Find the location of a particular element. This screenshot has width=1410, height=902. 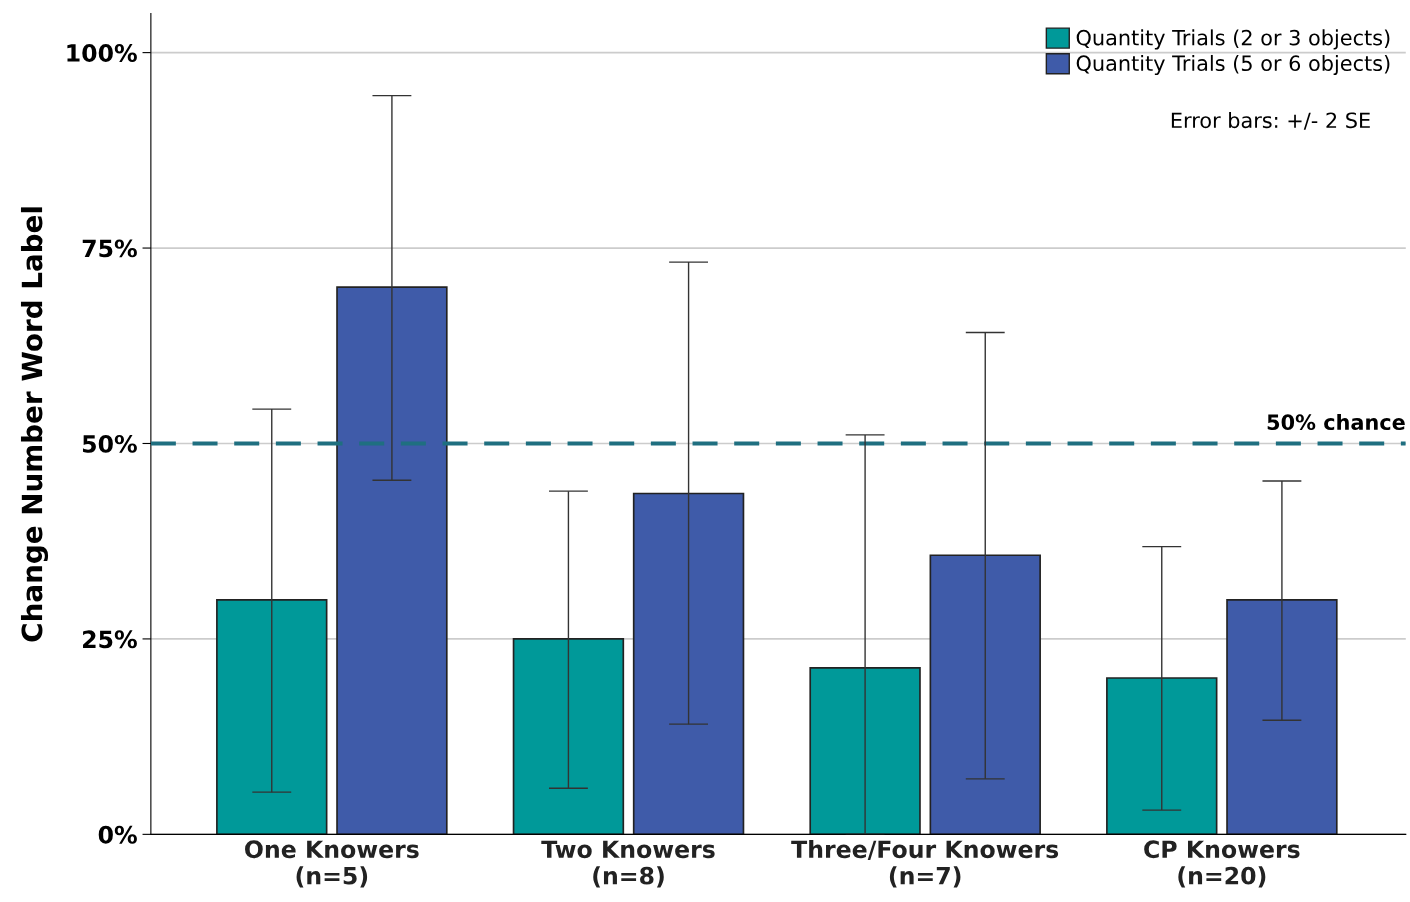

x-tick-label: Three/Four Knowers (n=7) is located at coordinates (925, 863).